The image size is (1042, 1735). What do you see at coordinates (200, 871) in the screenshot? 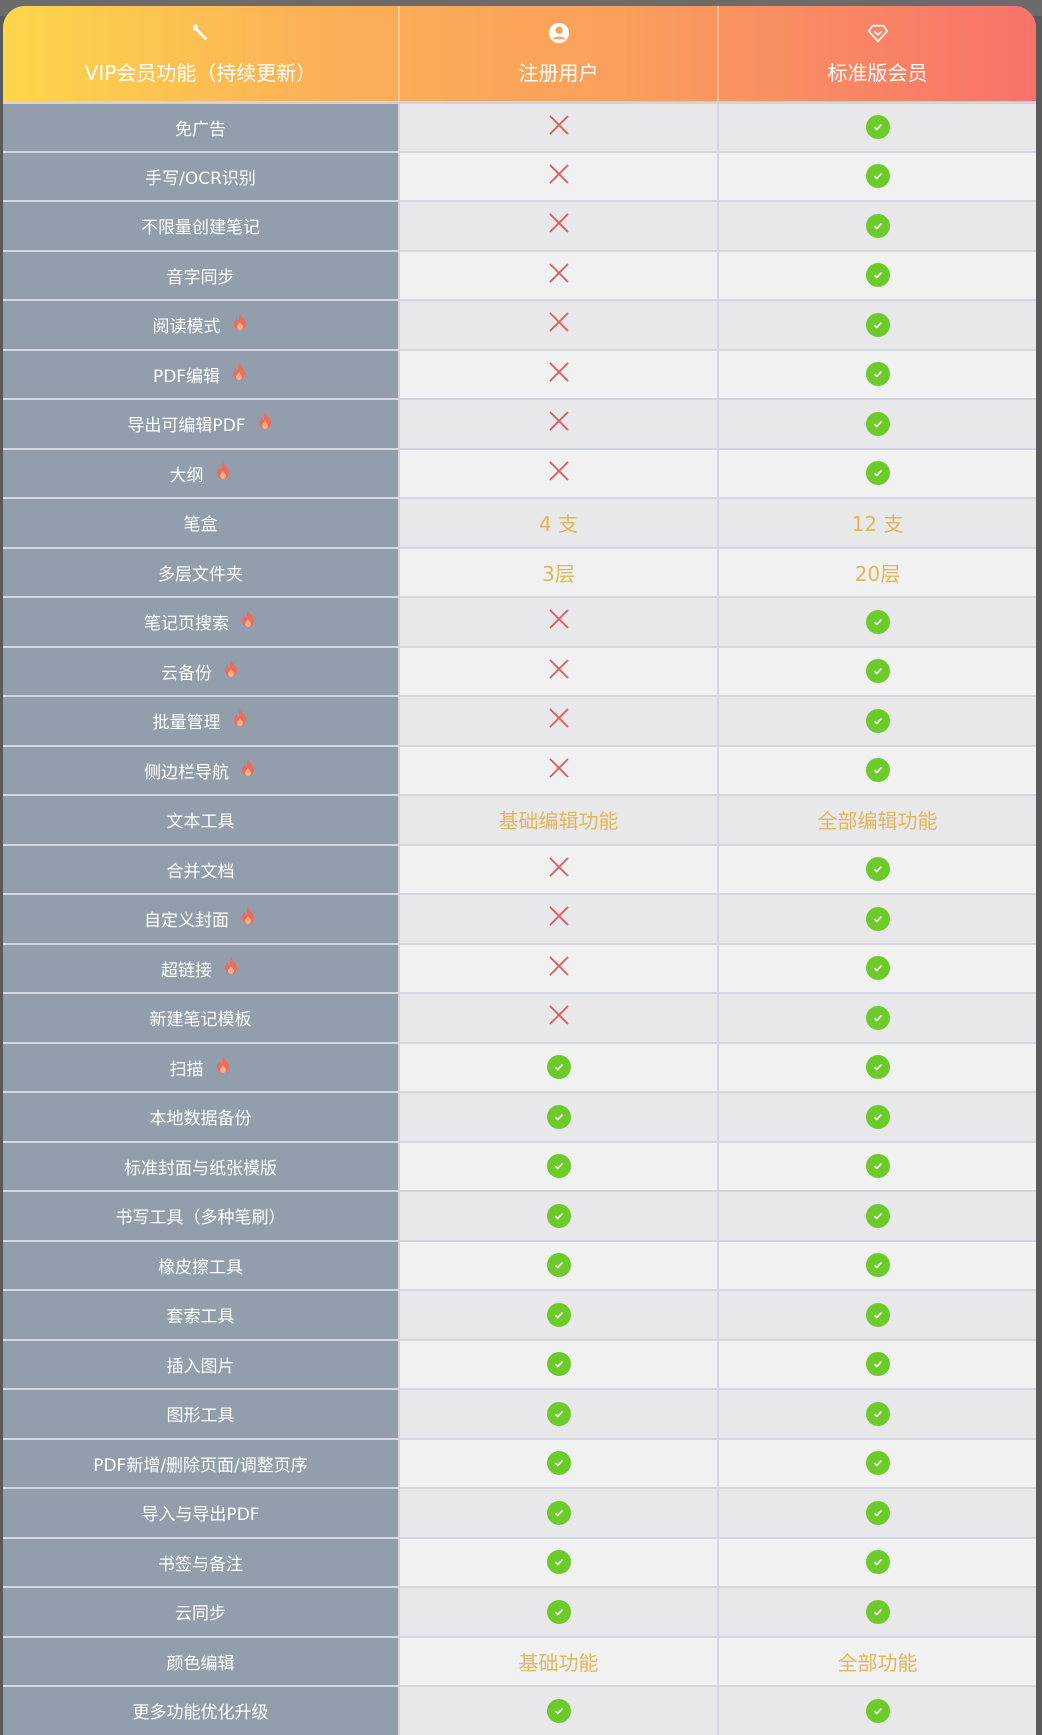
I see `feature-name: 合并文档` at bounding box center [200, 871].